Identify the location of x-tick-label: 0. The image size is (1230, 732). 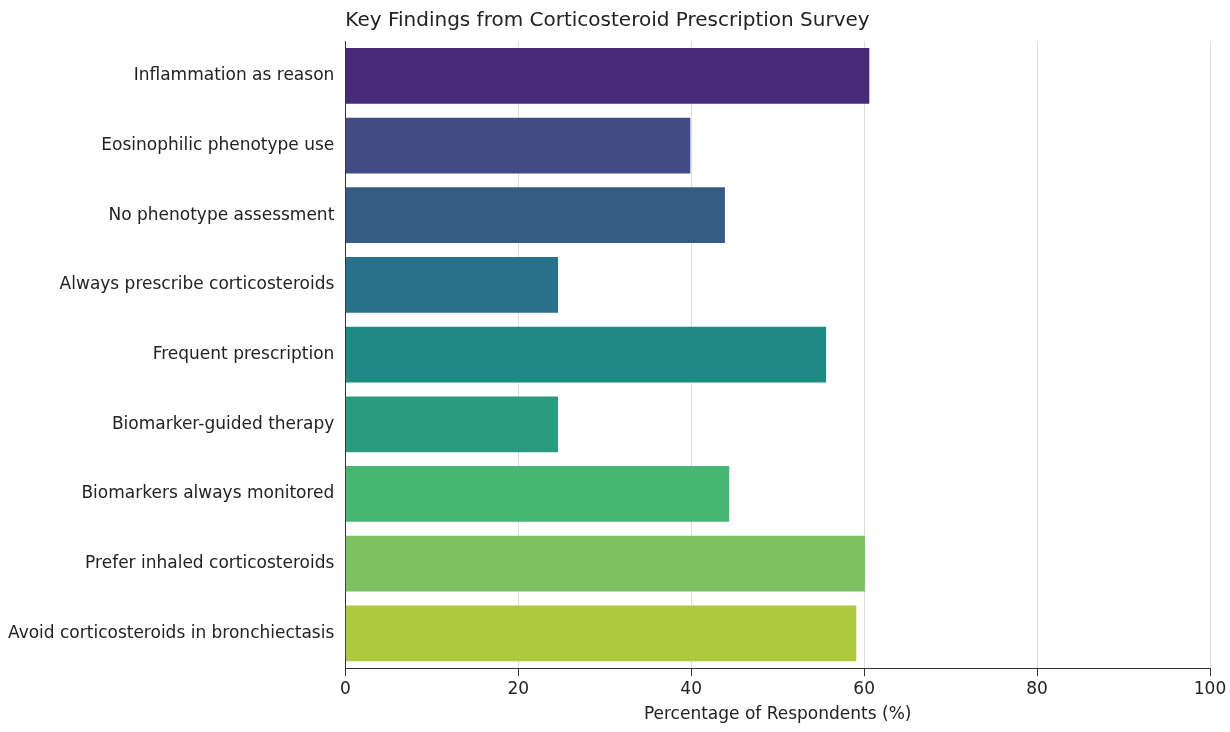
(345, 687).